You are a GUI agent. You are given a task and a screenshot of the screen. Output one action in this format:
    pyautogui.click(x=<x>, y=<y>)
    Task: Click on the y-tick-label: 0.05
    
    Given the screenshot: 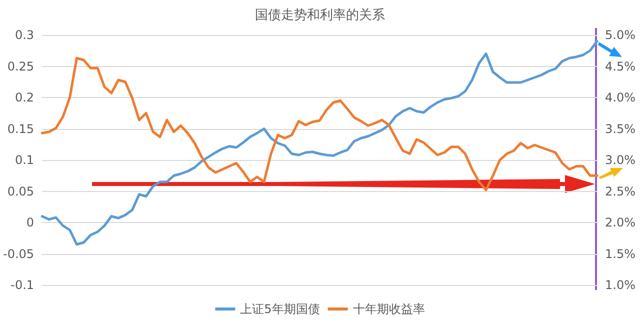 What is the action you would take?
    pyautogui.click(x=20, y=191)
    